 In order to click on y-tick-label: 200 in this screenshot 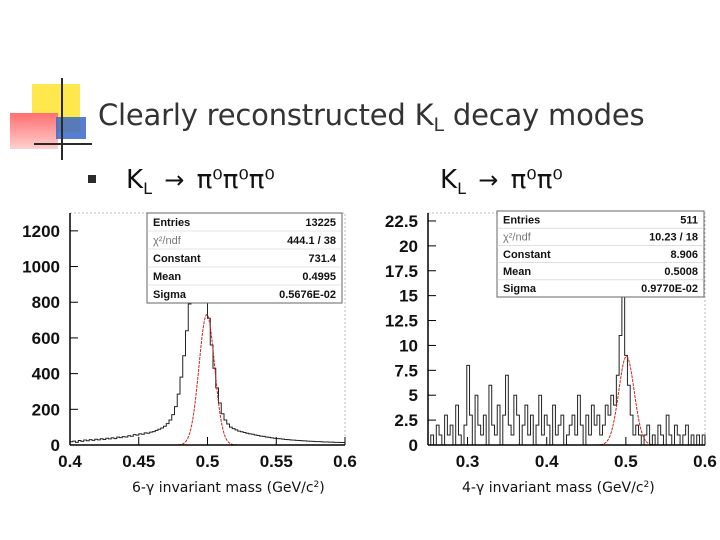, I will do `click(46, 409)`.